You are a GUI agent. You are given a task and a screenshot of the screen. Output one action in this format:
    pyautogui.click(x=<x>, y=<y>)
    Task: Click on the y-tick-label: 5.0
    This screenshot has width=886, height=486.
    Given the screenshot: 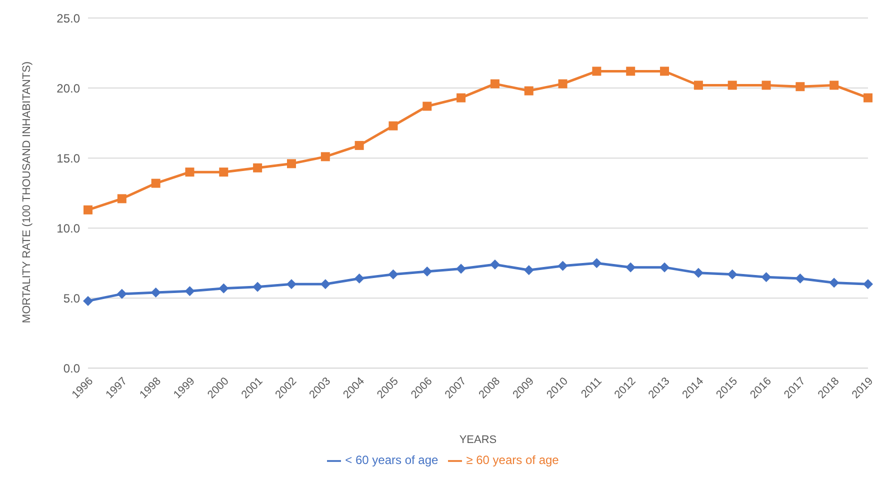 What is the action you would take?
    pyautogui.click(x=71, y=298)
    